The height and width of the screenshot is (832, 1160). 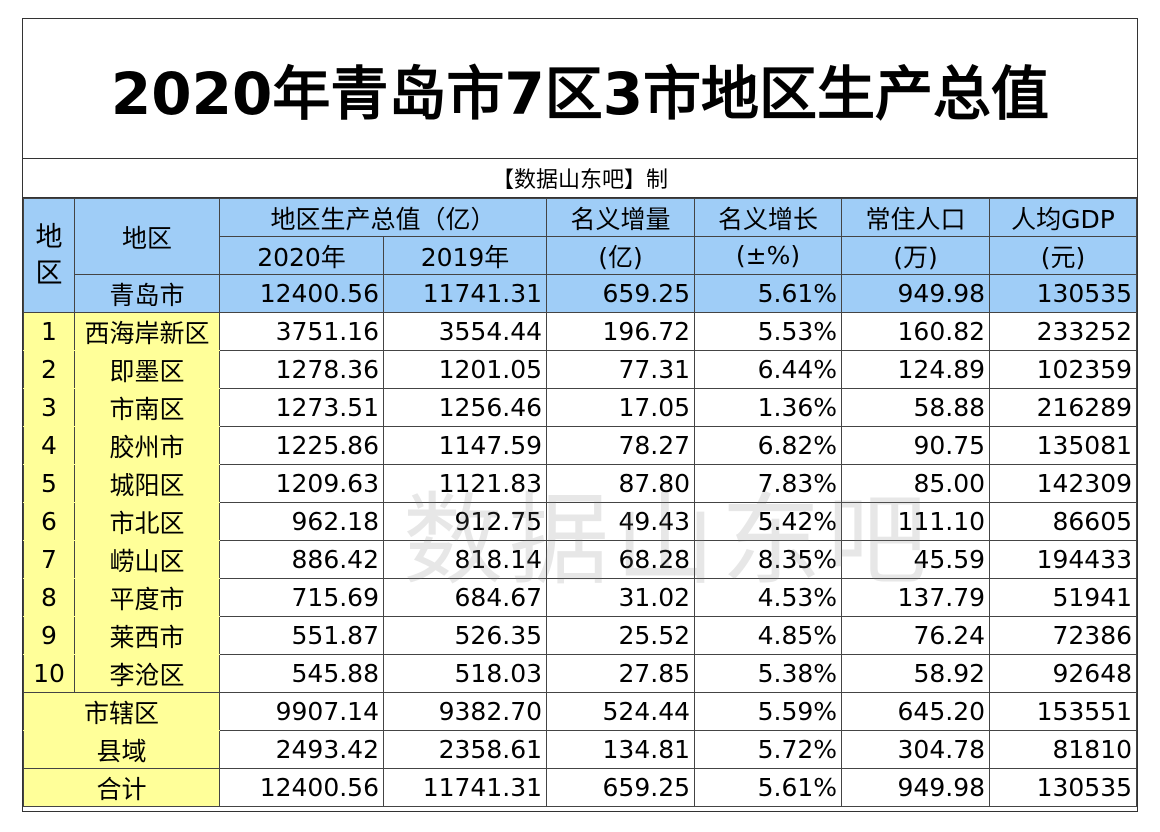 What do you see at coordinates (621, 407) in the screenshot?
I see `cell: 17.05` at bounding box center [621, 407].